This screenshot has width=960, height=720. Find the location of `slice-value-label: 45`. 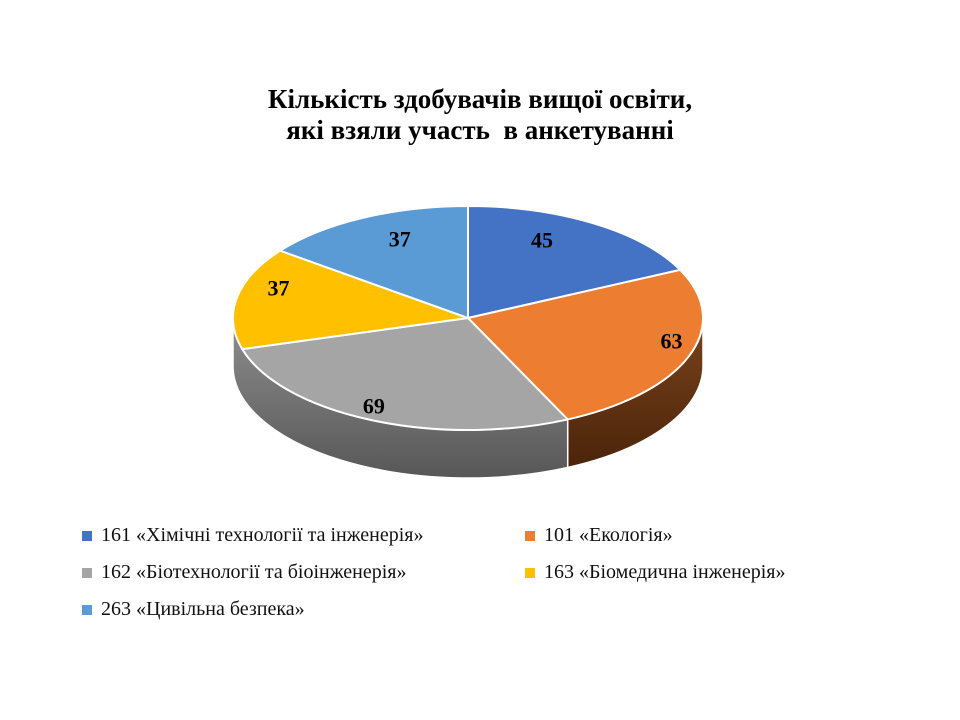

slice-value-label: 45 is located at coordinates (542, 240).